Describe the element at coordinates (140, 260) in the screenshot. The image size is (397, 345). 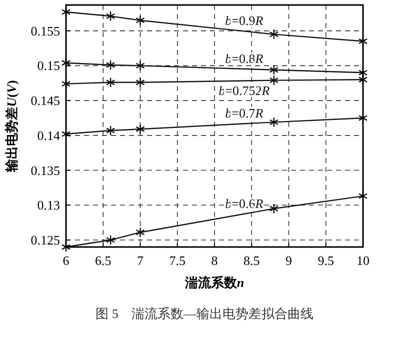
I see `x-tick-label: 7` at that location.